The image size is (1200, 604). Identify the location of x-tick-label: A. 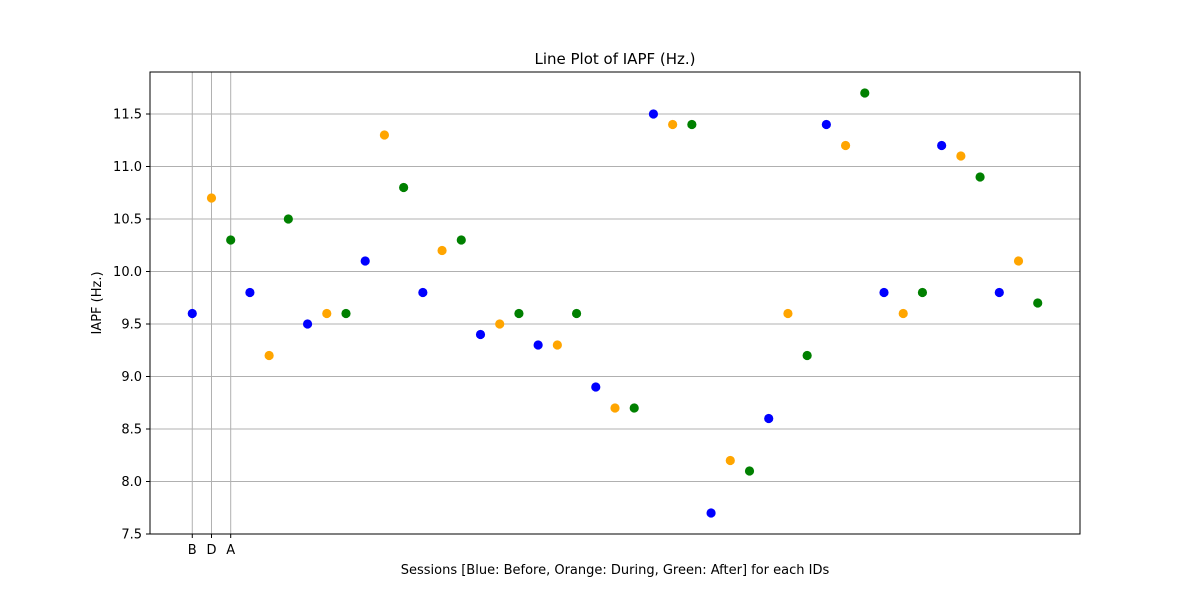
(230, 550).